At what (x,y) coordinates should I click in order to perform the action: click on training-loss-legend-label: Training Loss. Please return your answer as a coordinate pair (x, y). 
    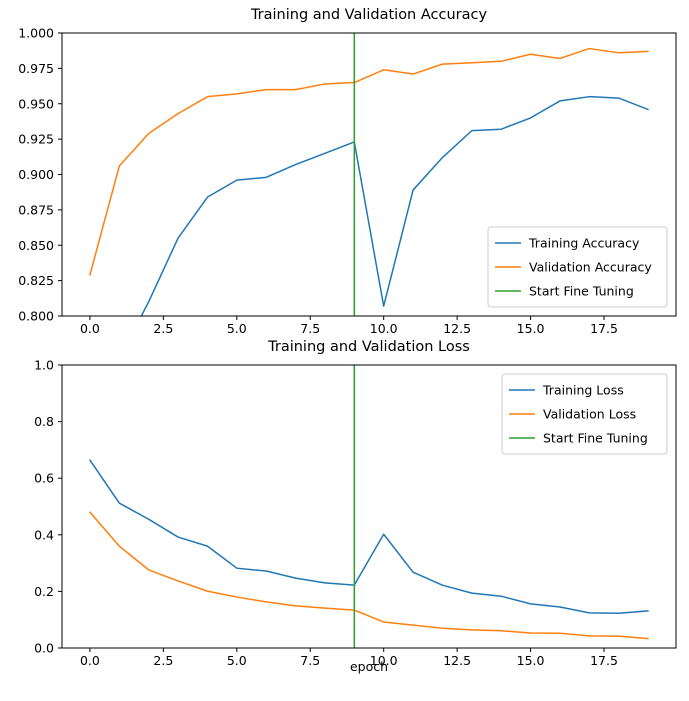
    Looking at the image, I should click on (583, 390).